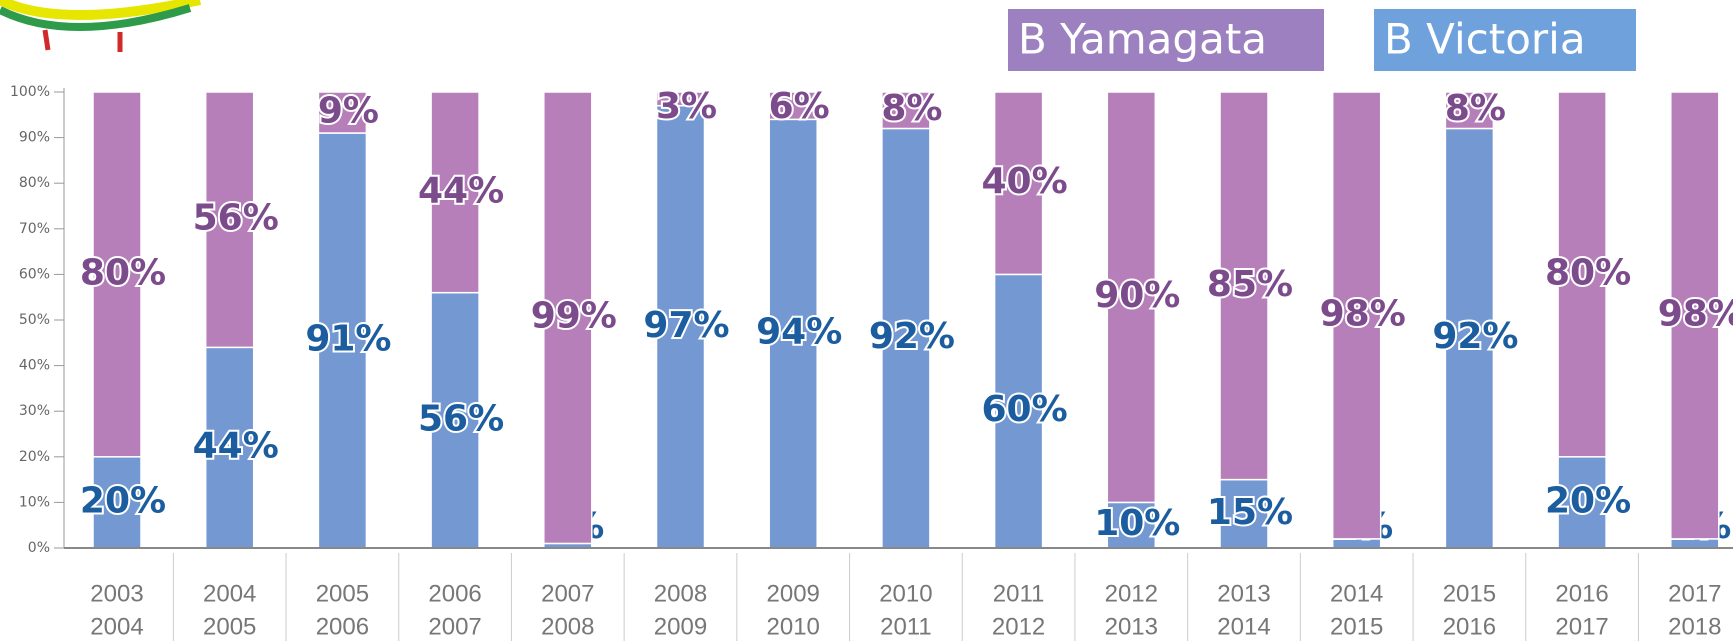 This screenshot has width=1733, height=641. I want to click on value-label: 56%, so click(461, 418).